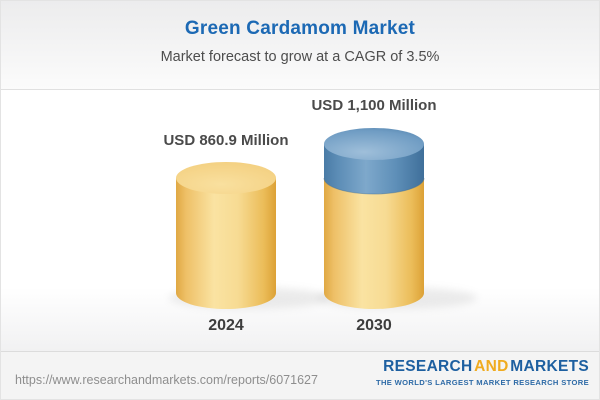 This screenshot has width=600, height=400. I want to click on logo-word-and: AND, so click(491, 366).